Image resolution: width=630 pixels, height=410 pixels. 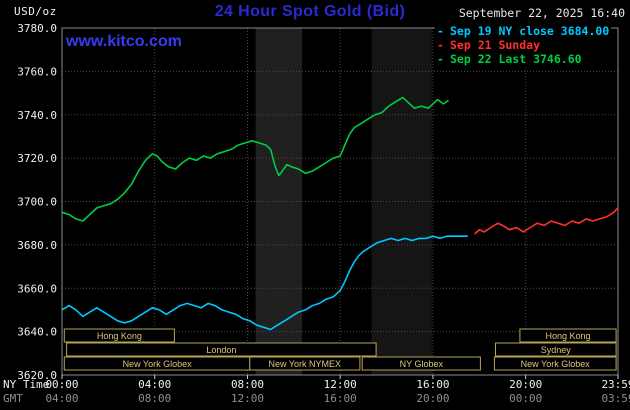 I want to click on svg-text: GMT, so click(x=13, y=398).